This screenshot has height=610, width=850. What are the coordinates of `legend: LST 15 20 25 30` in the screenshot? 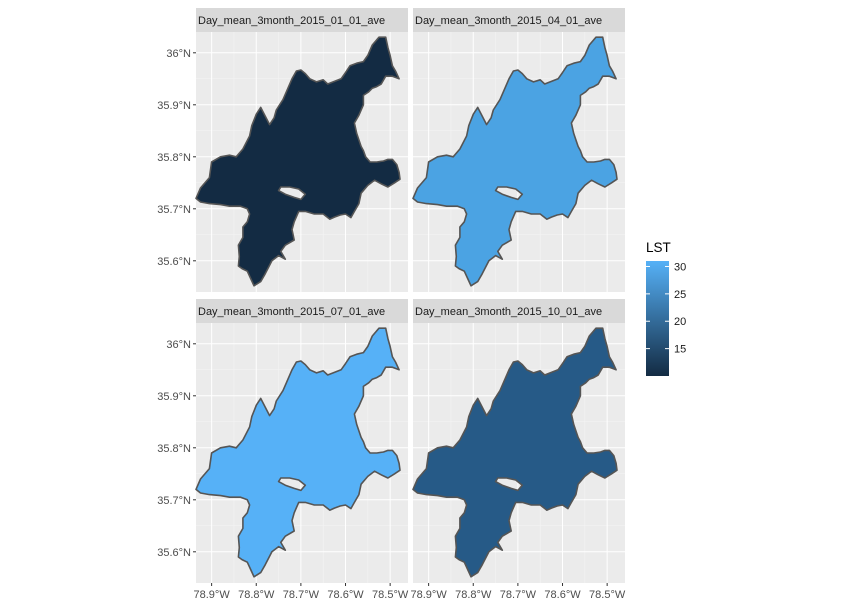 It's located at (666, 308).